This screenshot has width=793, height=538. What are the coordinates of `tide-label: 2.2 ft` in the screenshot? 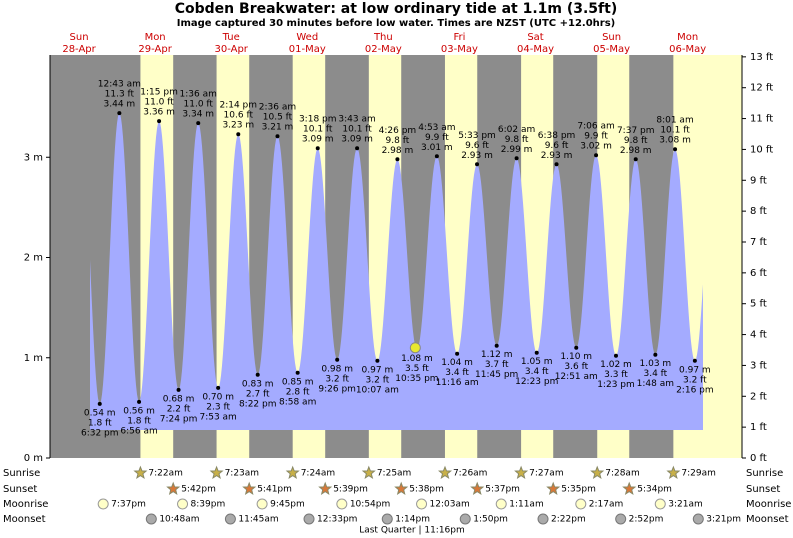 It's located at (179, 409).